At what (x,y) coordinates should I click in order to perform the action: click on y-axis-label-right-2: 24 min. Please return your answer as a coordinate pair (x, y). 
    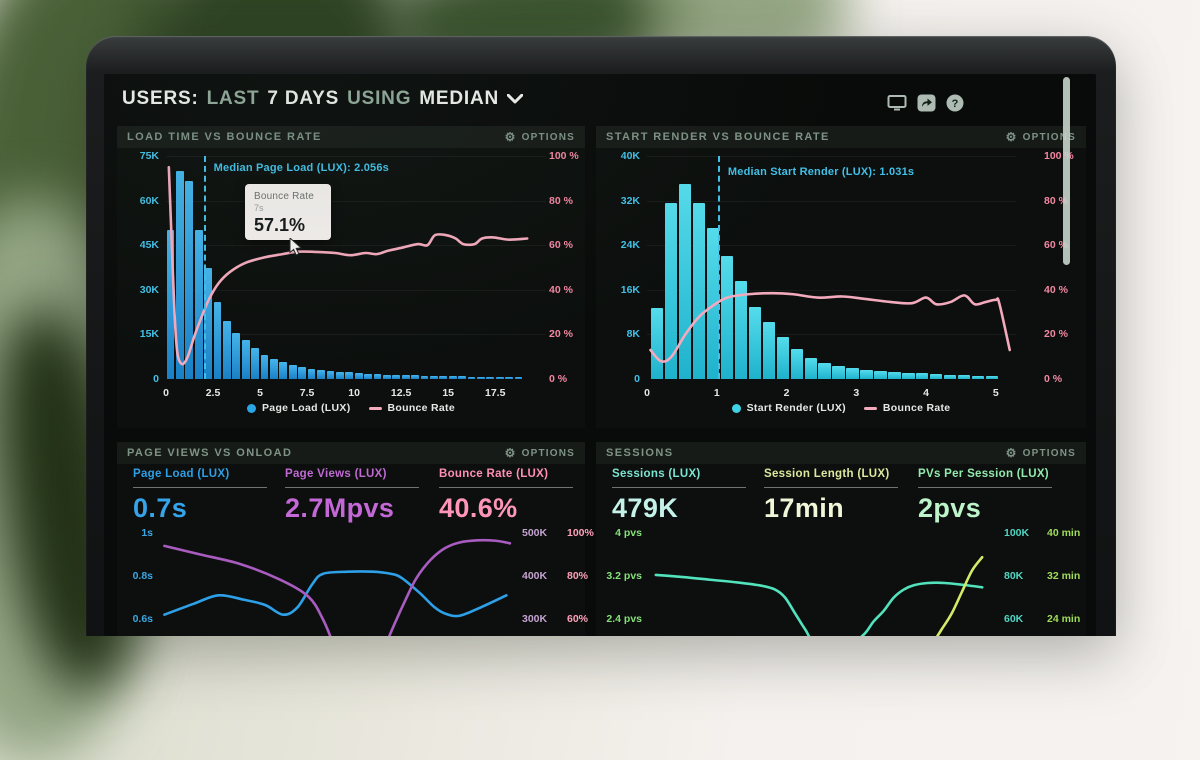
    Looking at the image, I should click on (1064, 619).